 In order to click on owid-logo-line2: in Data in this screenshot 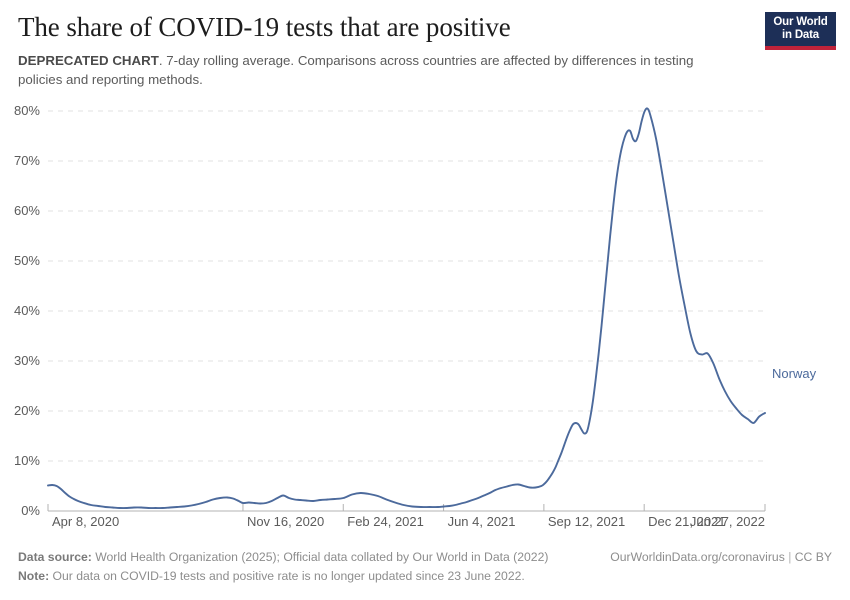, I will do `click(800, 34)`.